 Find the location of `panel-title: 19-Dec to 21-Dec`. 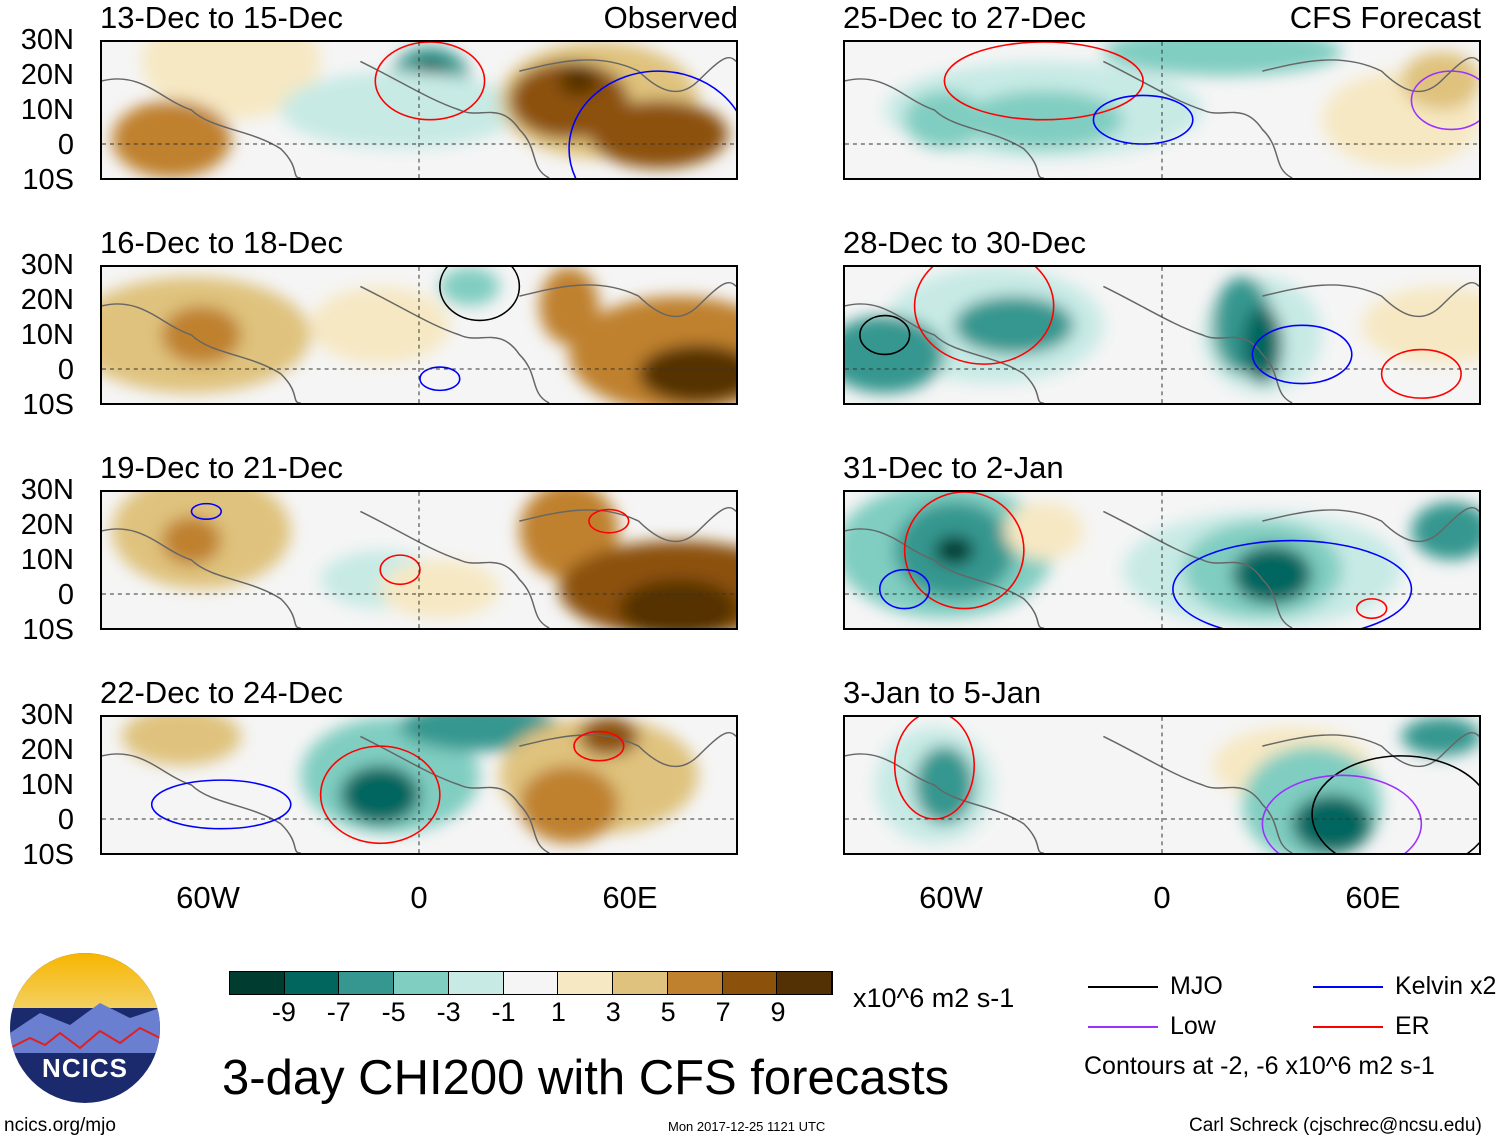

panel-title: 19-Dec to 21-Dec is located at coordinates (221, 467).